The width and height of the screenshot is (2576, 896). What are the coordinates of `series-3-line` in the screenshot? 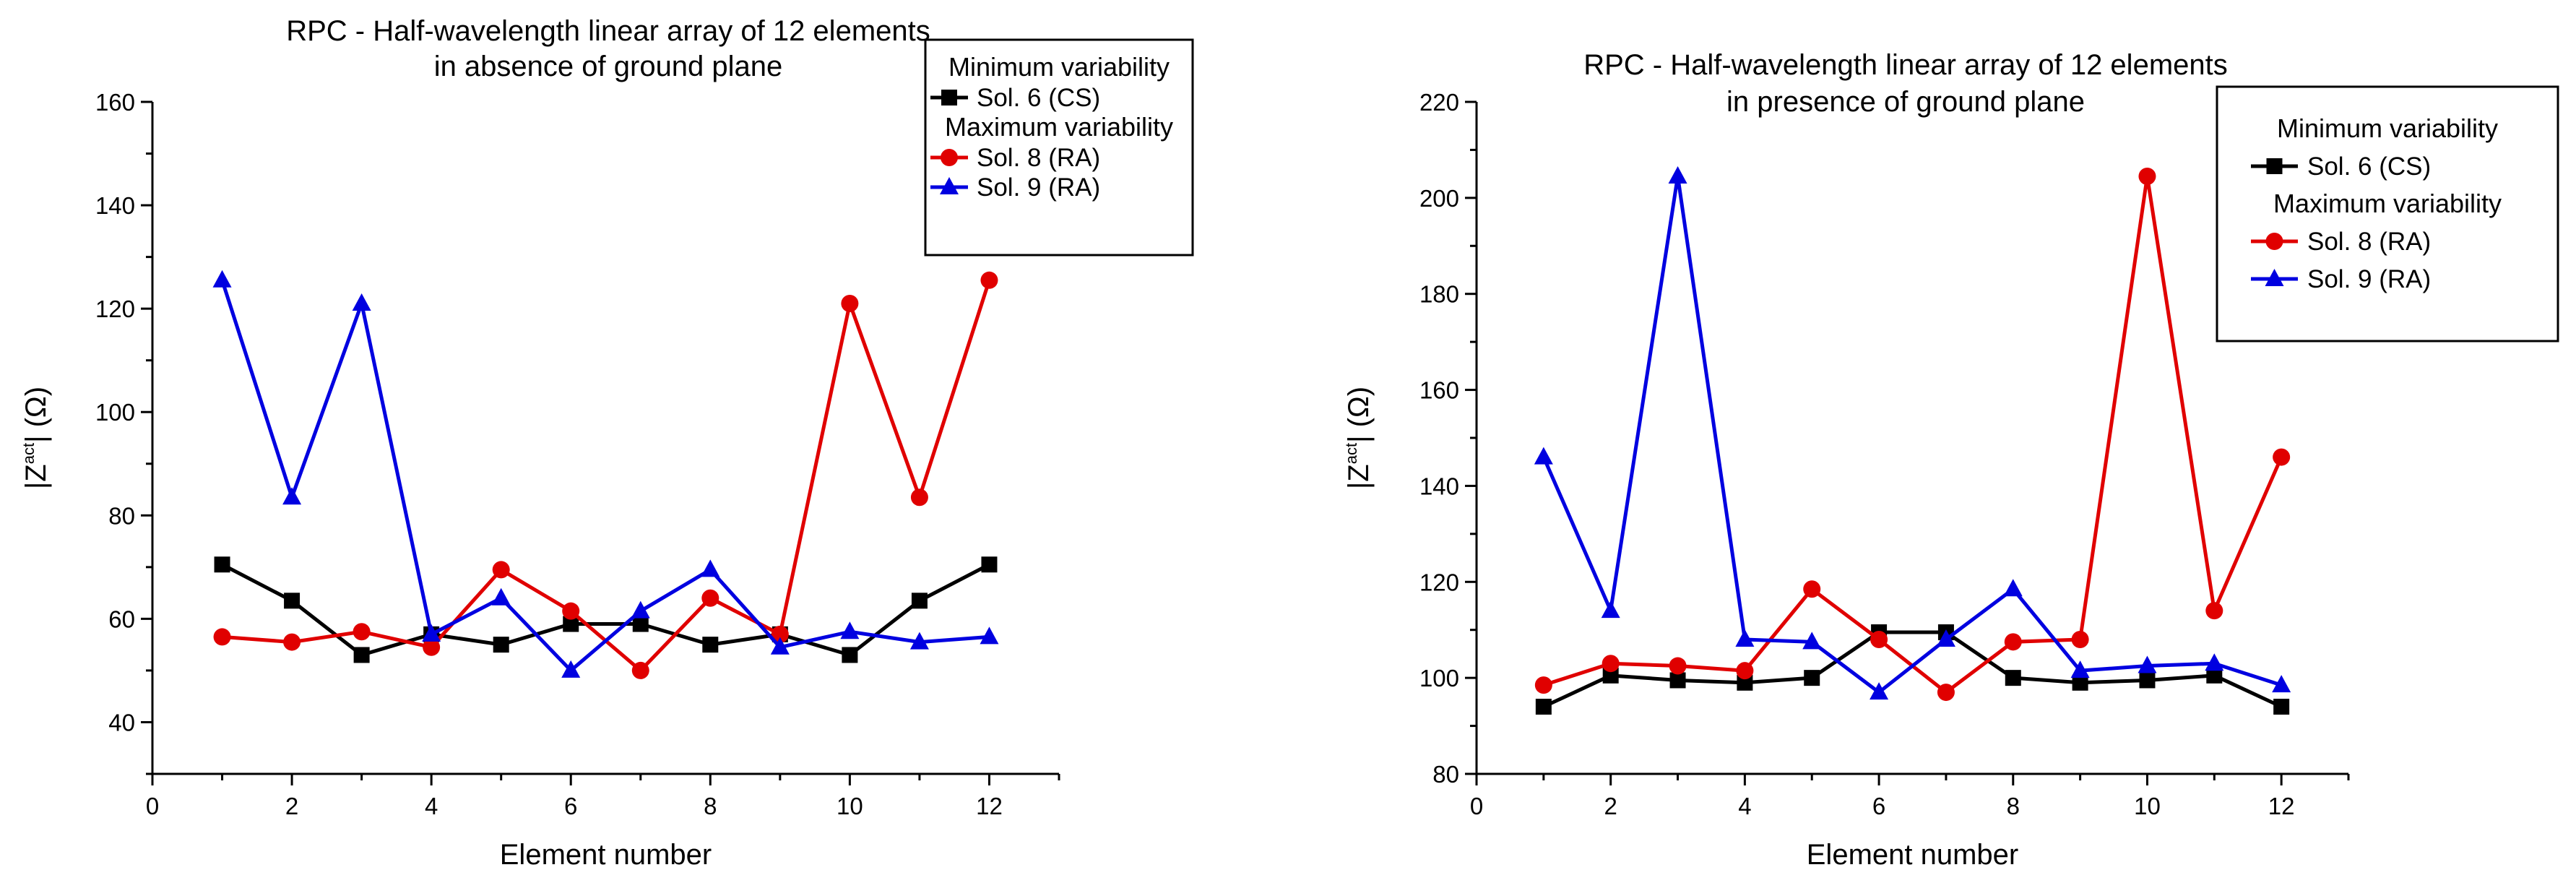 It's located at (605, 476).